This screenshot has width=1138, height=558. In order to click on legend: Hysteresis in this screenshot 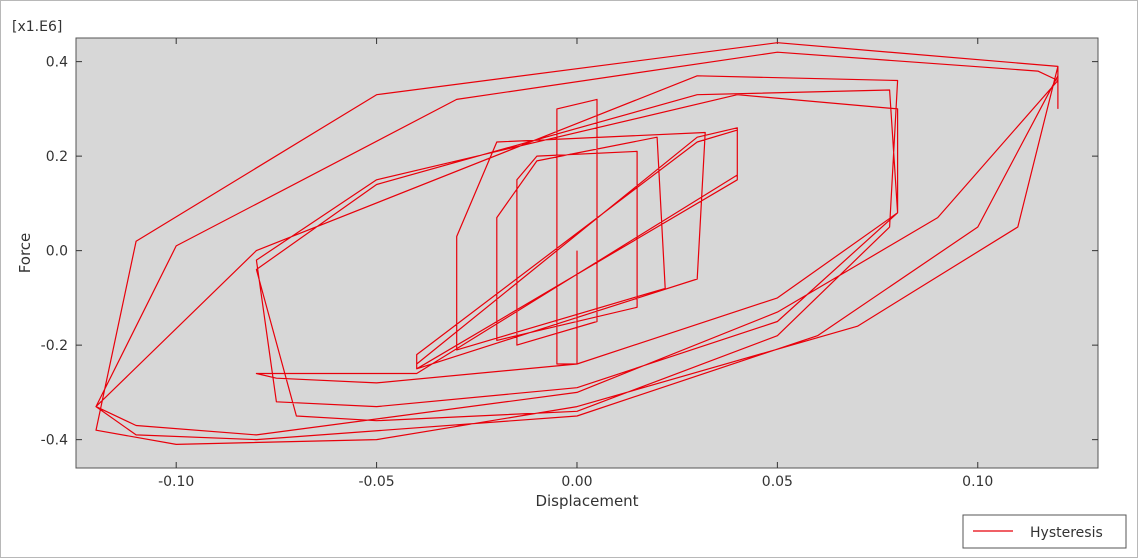, I will do `click(1044, 531)`.